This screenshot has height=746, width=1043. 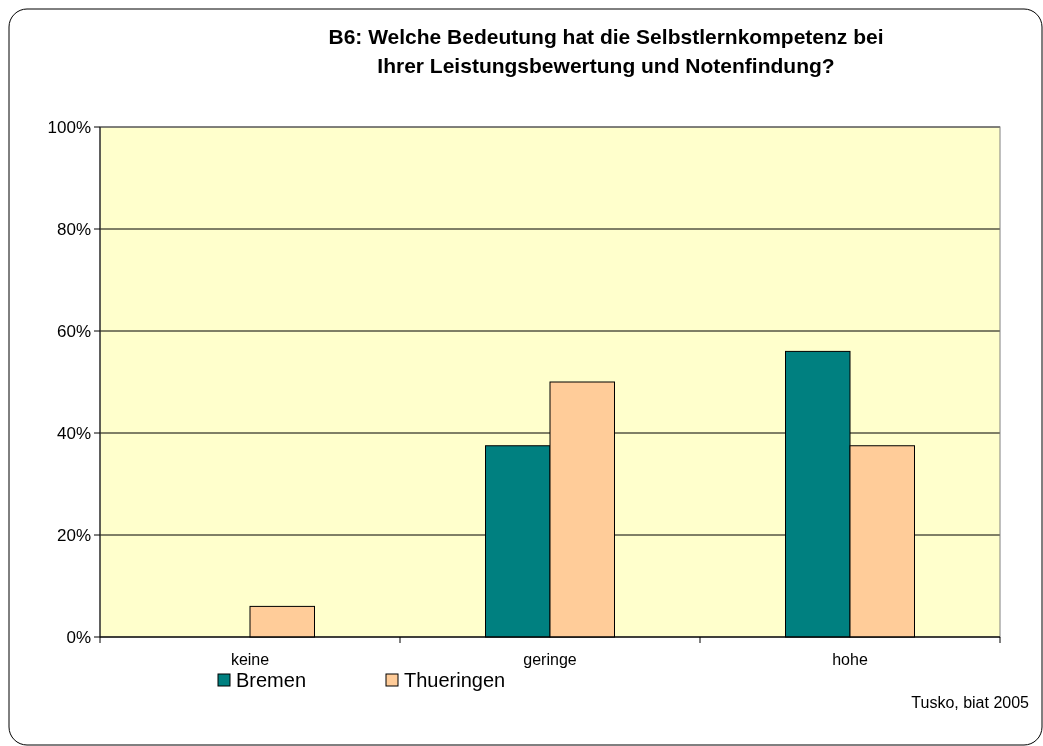 I want to click on text: Tusko, biat 2005, so click(x=970, y=702).